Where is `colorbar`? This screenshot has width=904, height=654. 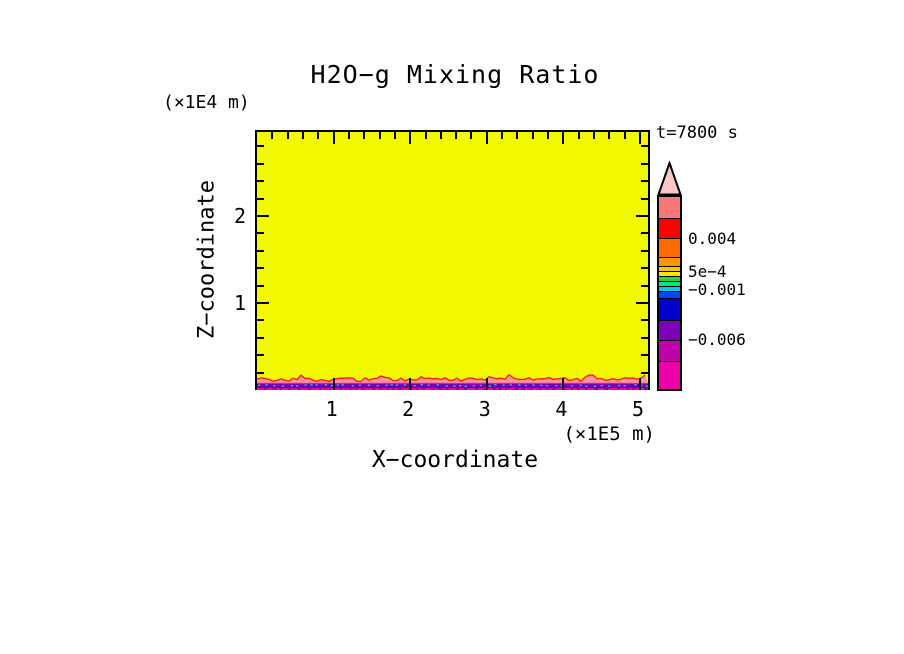
colorbar is located at coordinates (669, 293).